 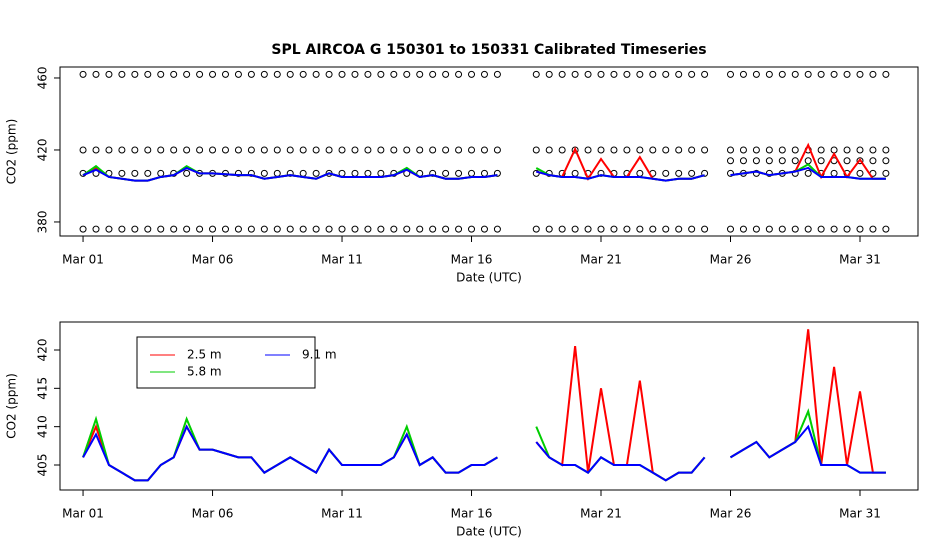 What do you see at coordinates (860, 260) in the screenshot?
I see `x-tick-label: Mar 31` at bounding box center [860, 260].